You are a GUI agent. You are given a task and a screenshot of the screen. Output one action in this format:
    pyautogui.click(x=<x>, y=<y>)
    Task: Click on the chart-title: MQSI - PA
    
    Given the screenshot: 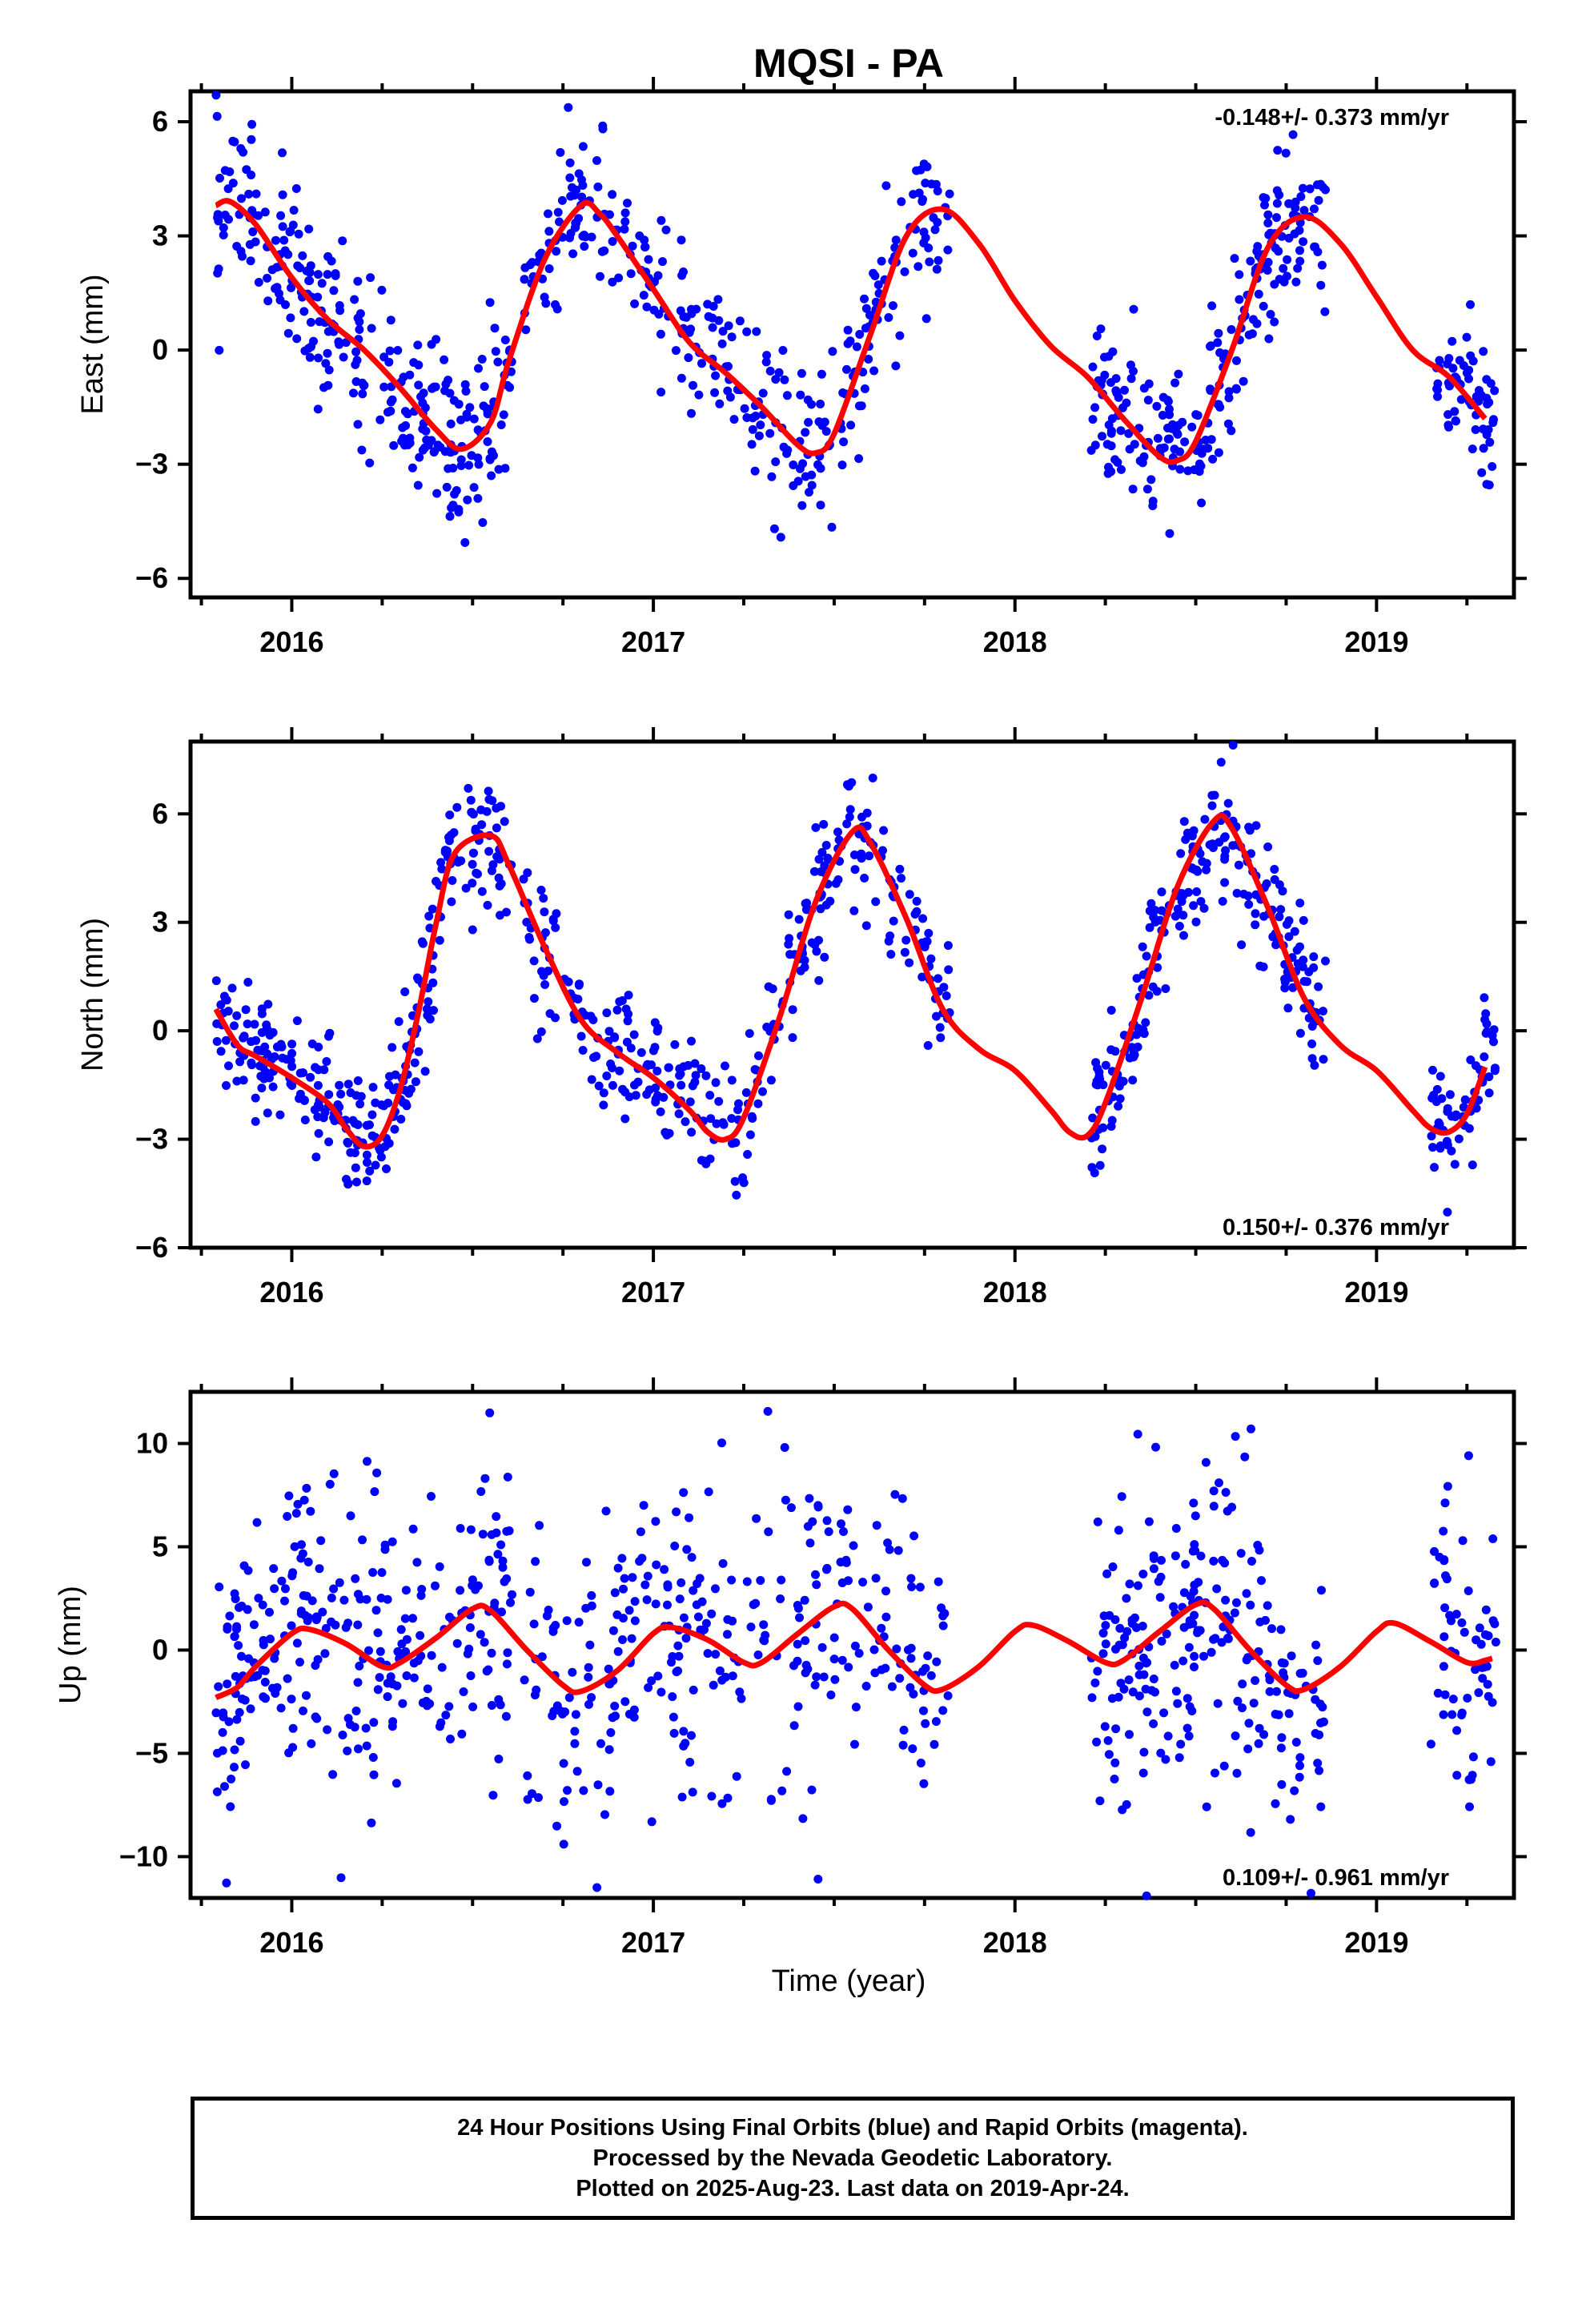 What is the action you would take?
    pyautogui.click(x=848, y=63)
    